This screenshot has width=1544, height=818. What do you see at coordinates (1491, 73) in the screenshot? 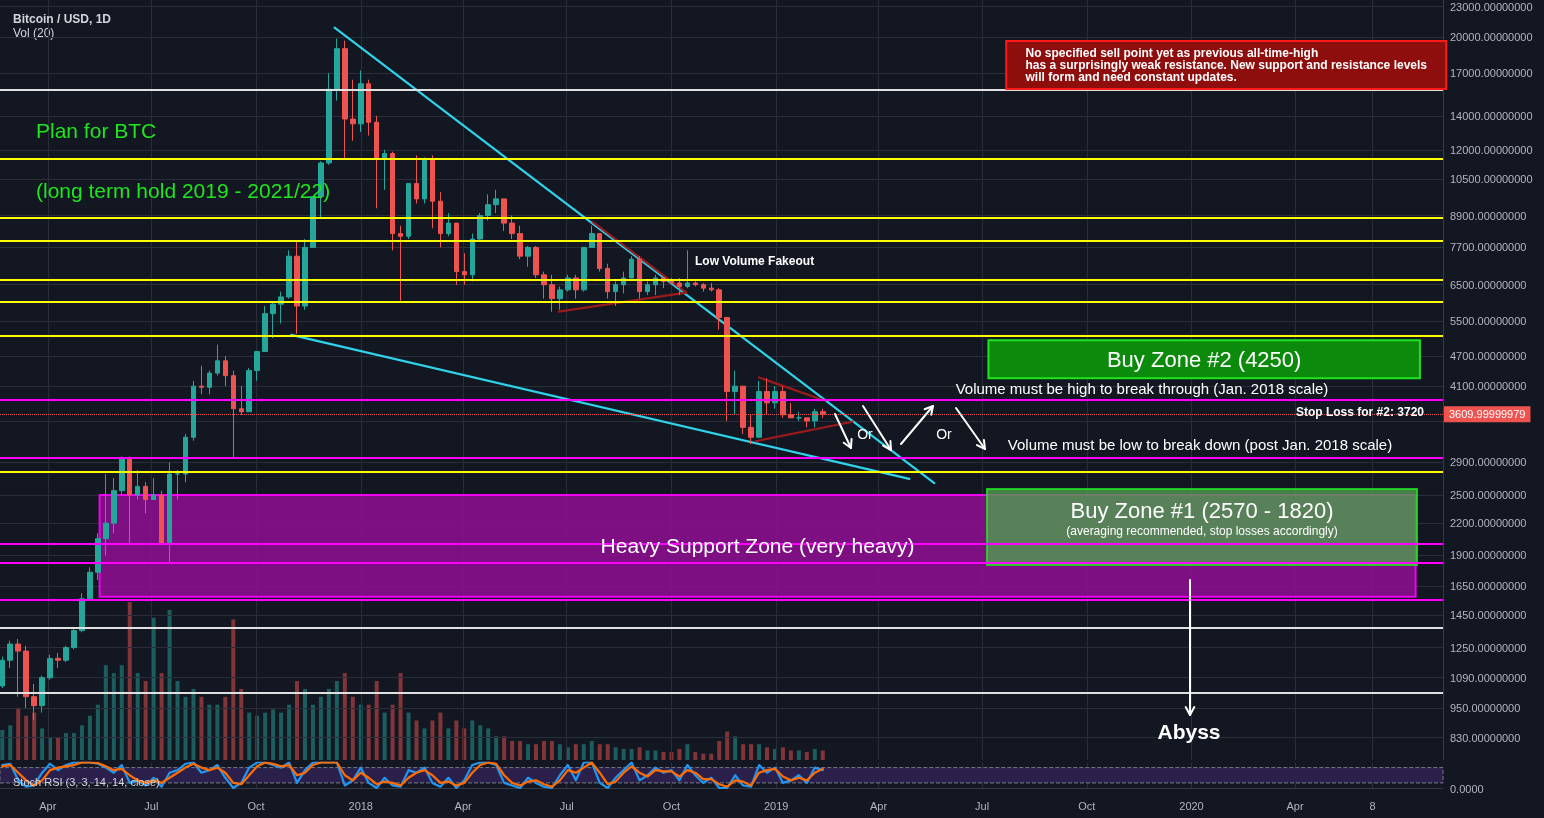
I see `y-tick-label: 17000.00000000` at bounding box center [1491, 73].